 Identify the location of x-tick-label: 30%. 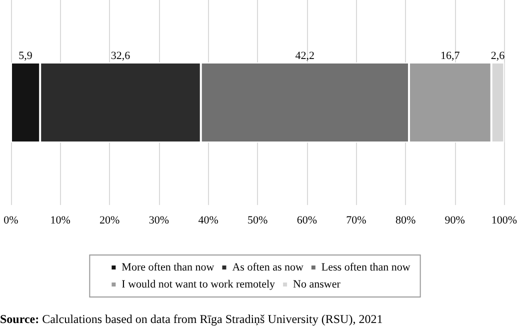
(159, 220).